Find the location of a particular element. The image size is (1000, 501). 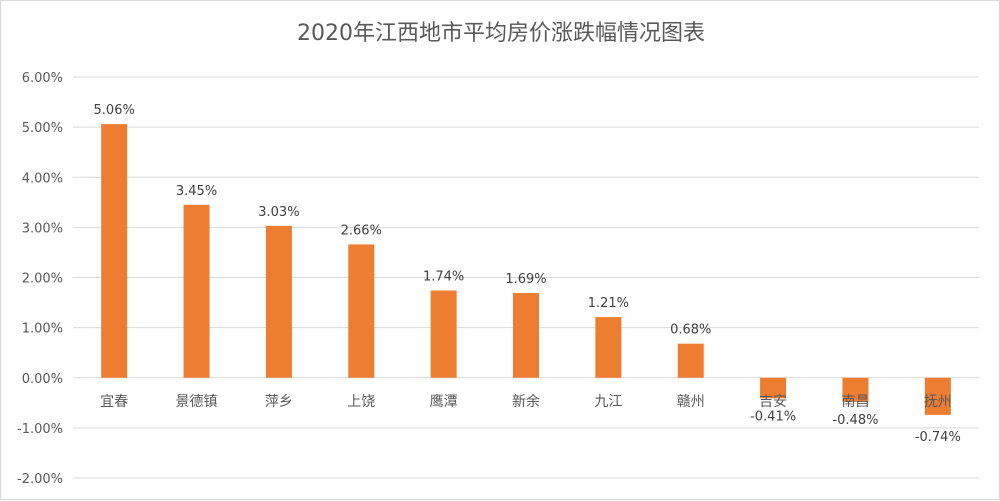

y-tick-label: 3.00% is located at coordinates (42, 228).